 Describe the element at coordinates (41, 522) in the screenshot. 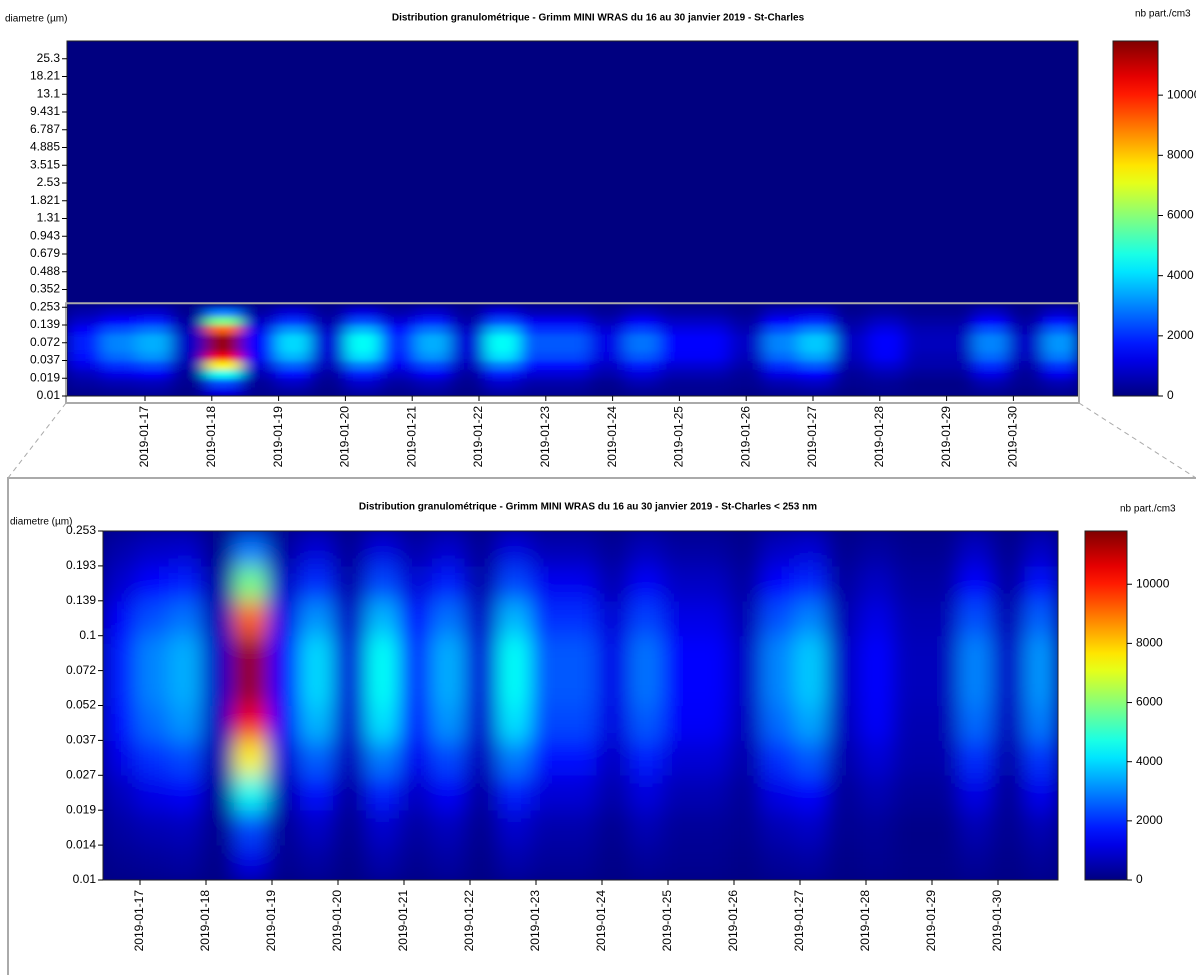

I see `y-axis-label: diametre (µm)` at that location.